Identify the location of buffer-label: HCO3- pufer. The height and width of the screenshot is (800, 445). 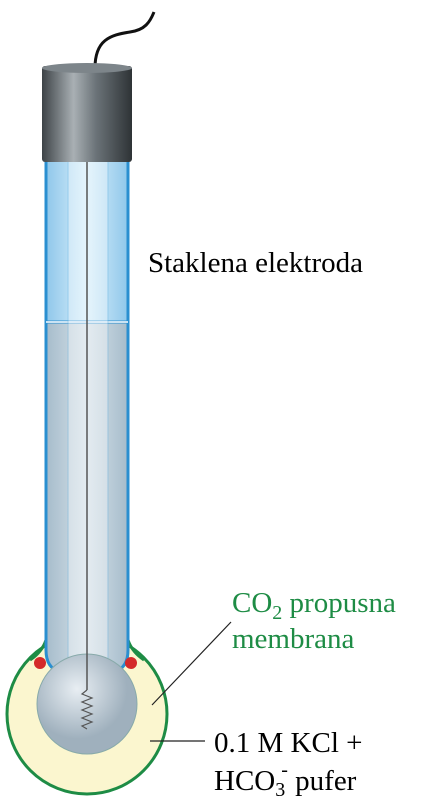
(285, 779).